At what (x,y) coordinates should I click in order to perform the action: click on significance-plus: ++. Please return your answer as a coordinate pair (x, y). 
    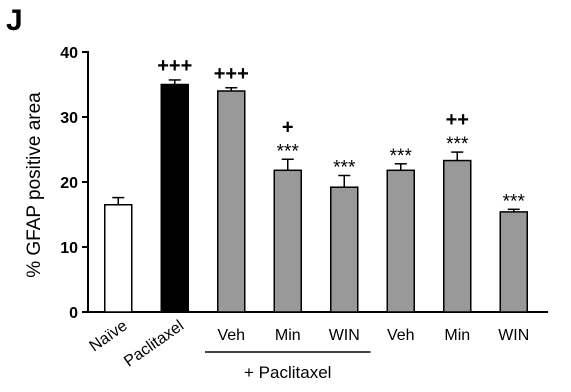
    Looking at the image, I should click on (457, 120).